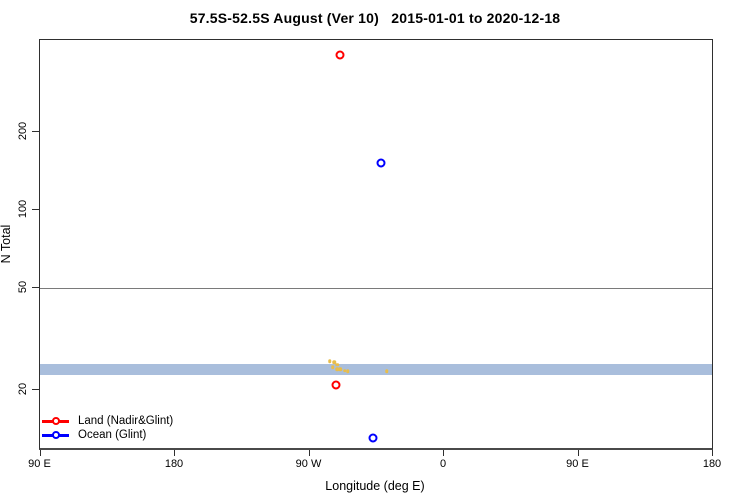  I want to click on legend-item-ocean: Ocean (Glint), so click(107, 435).